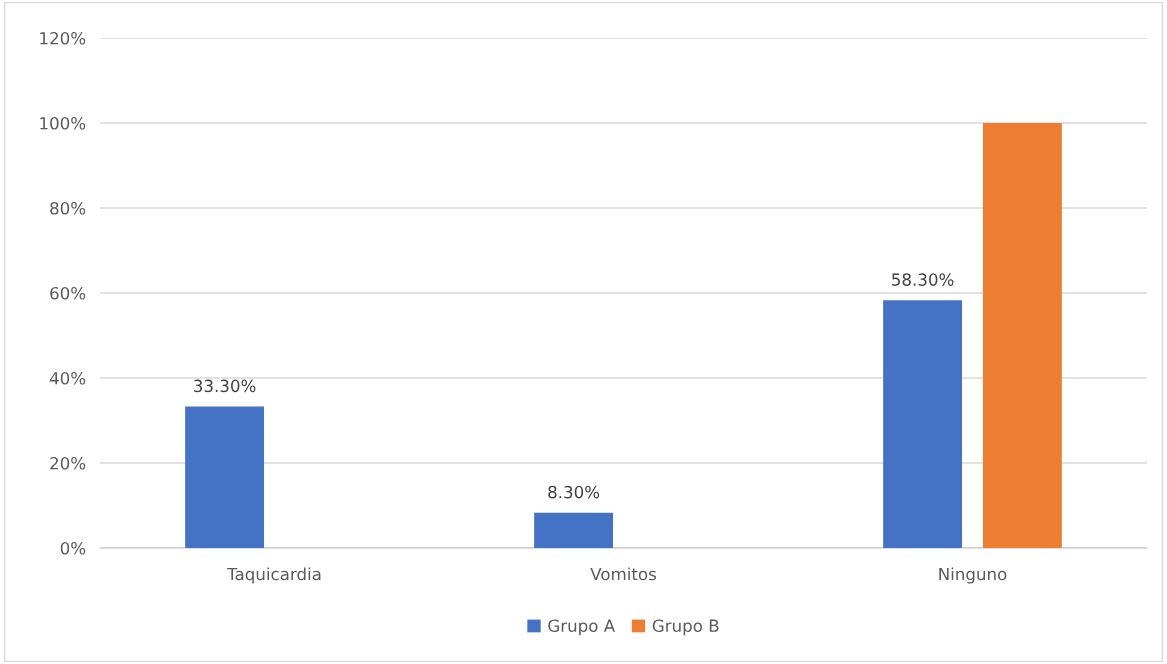  I want to click on data-label: 33.30%, so click(225, 386).